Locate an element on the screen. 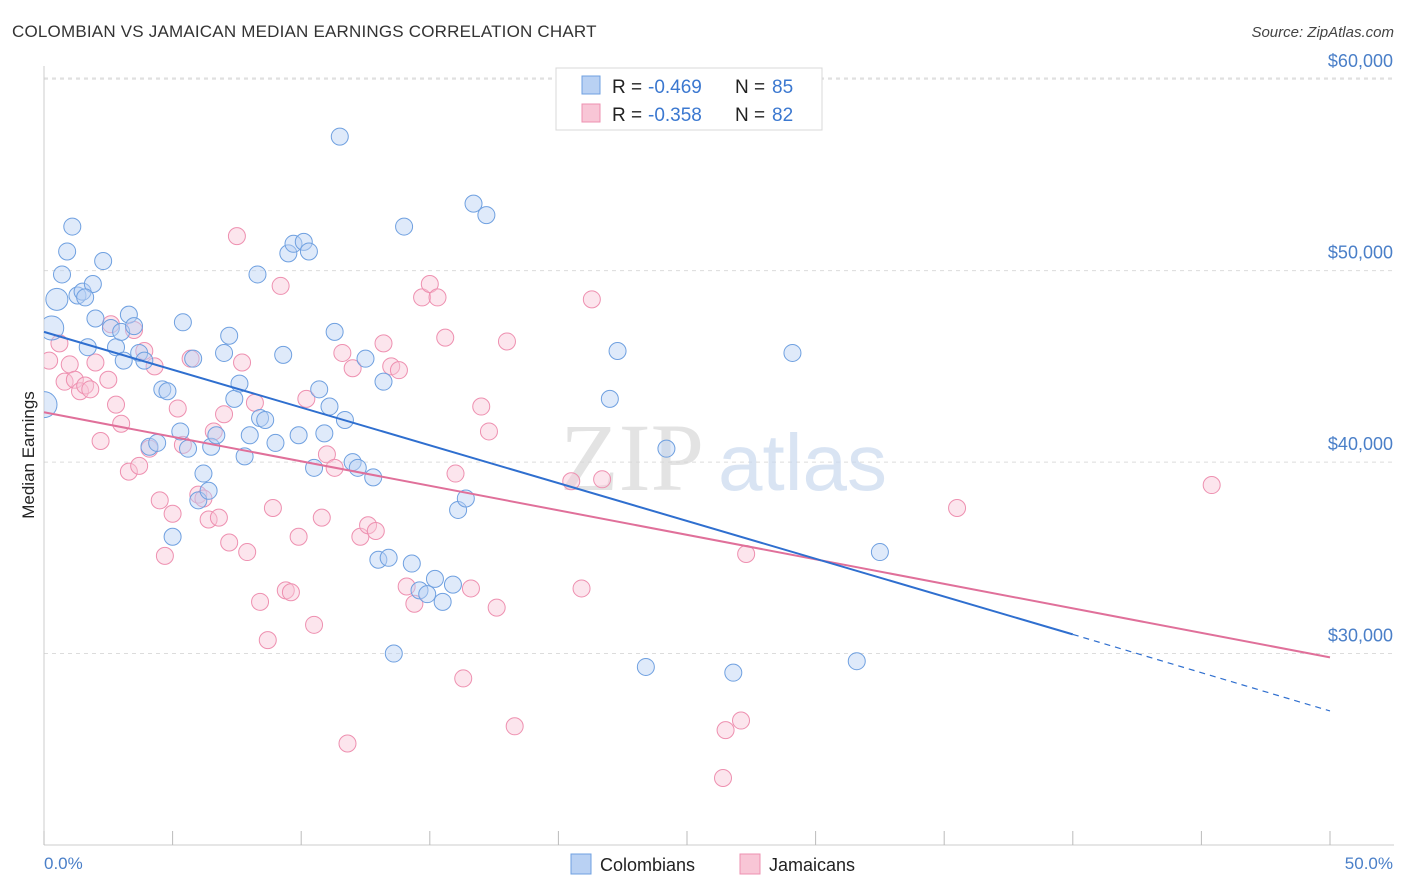 This screenshot has width=1406, height=892. legend-n-label-1: N = is located at coordinates (750, 87).